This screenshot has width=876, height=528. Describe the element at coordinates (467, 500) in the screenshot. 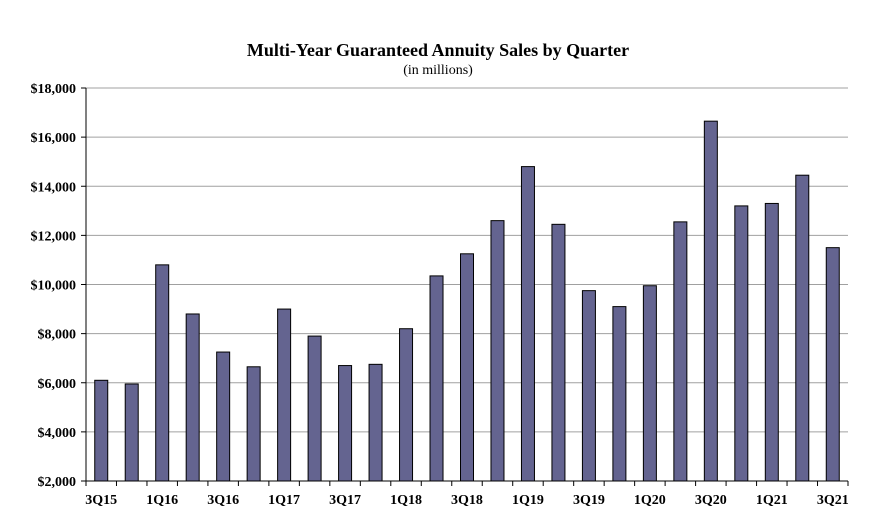

I see `x-tick-label: 3Q18` at that location.